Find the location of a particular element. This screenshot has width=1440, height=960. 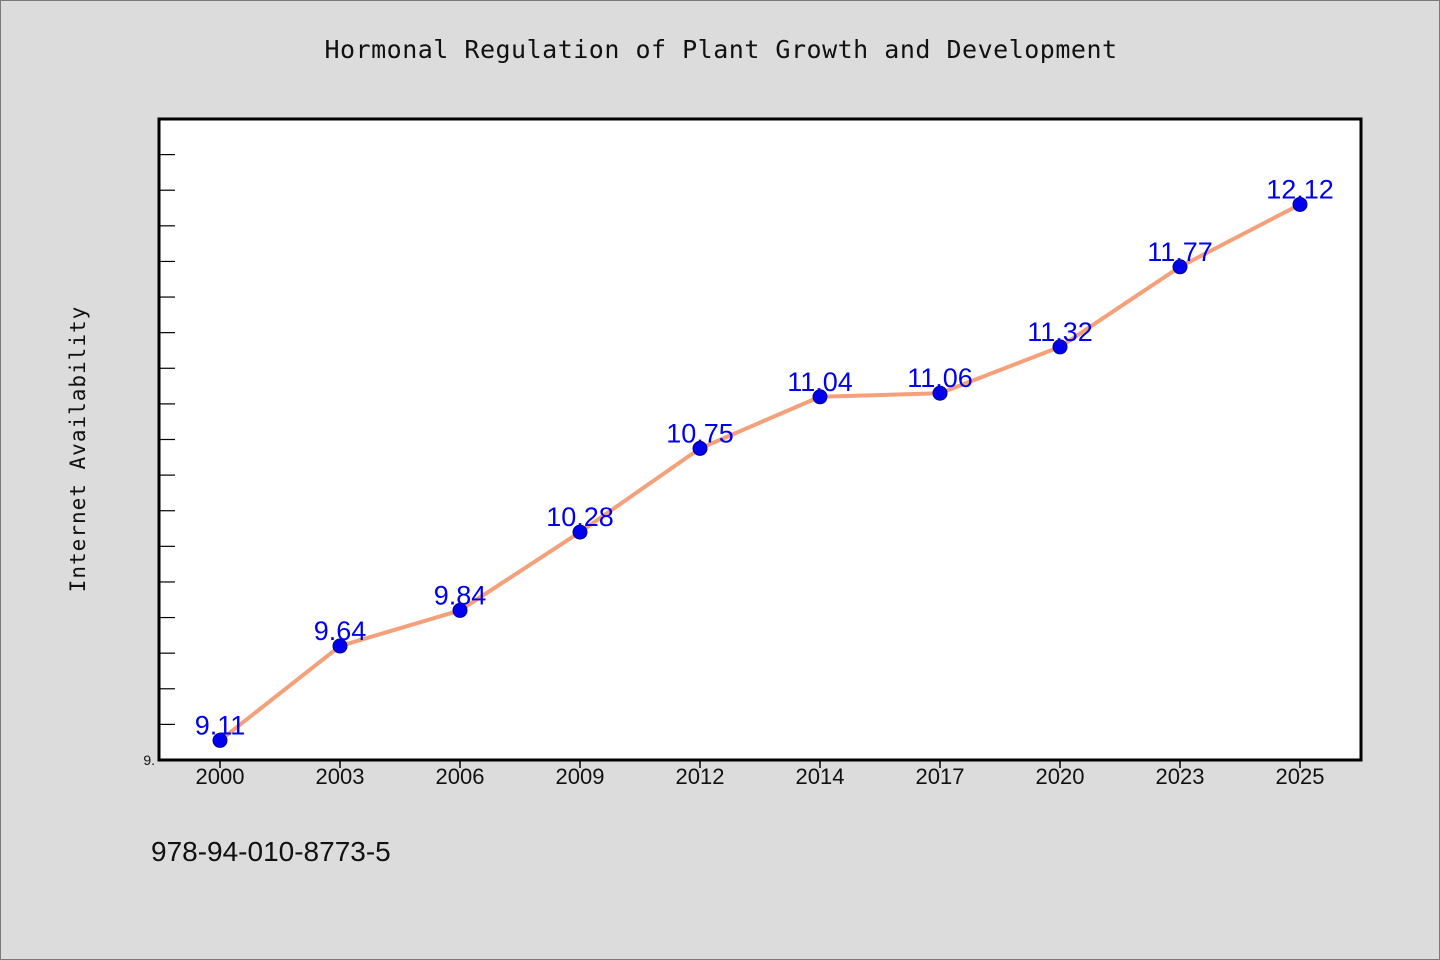

data-label: 9.84 is located at coordinates (460, 595).